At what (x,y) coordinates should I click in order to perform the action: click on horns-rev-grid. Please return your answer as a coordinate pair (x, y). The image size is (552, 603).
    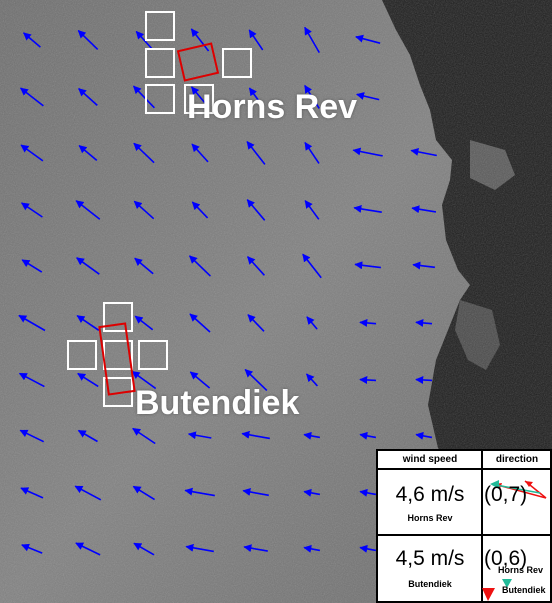
    Looking at the image, I should click on (198, 62).